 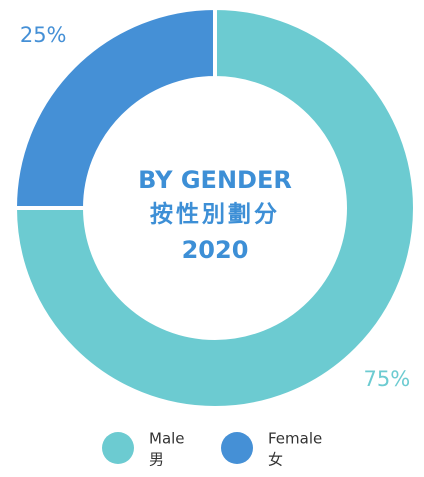 I want to click on legend-label-zh: 男, so click(x=156, y=460).